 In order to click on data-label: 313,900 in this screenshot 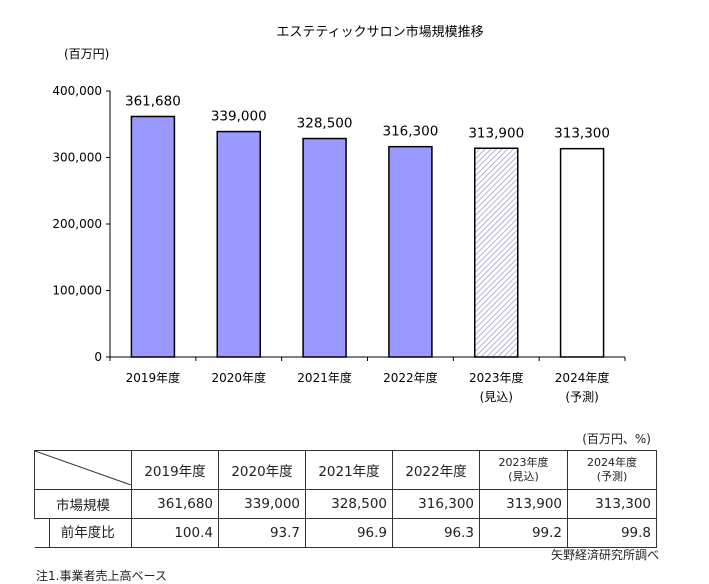, I will do `click(496, 133)`.